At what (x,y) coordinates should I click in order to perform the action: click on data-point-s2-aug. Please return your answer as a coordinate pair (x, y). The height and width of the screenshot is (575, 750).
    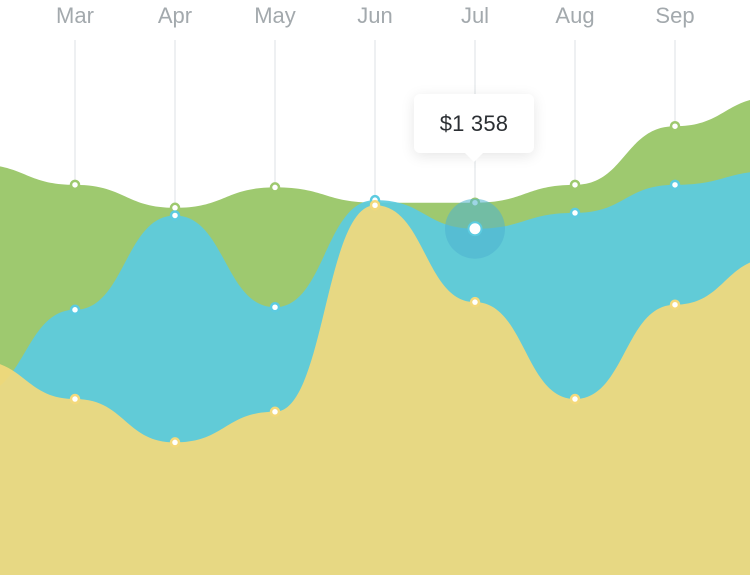
    Looking at the image, I should click on (575, 213).